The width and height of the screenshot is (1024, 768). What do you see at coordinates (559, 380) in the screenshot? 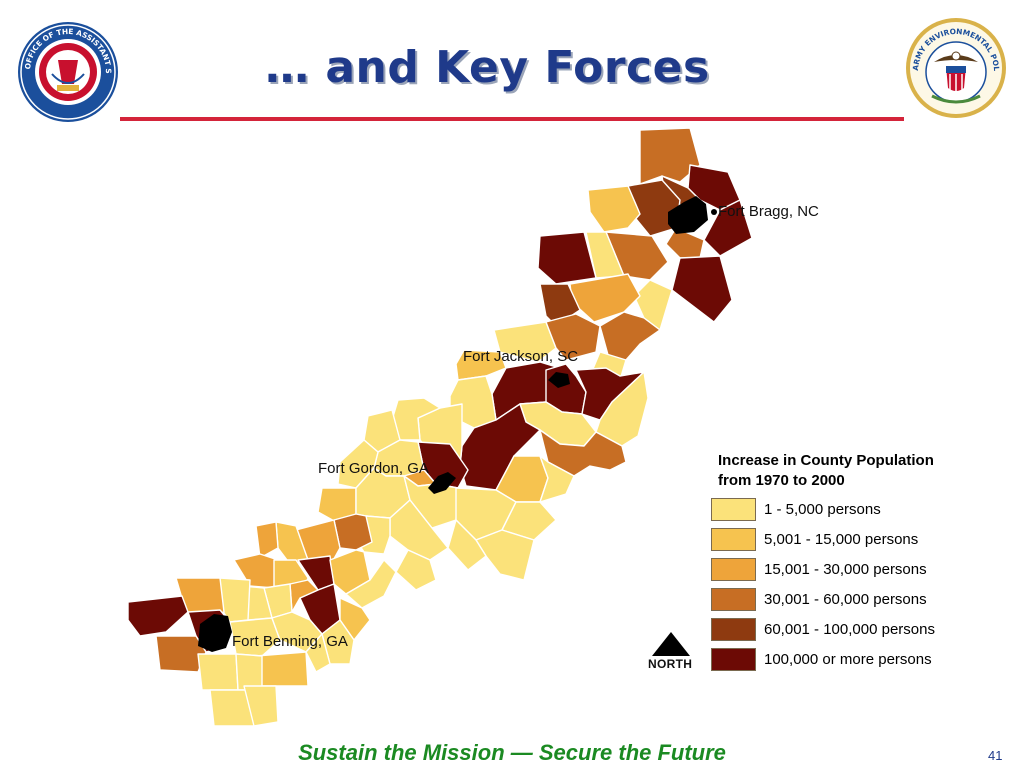
I see `fort-jackson-area` at bounding box center [559, 380].